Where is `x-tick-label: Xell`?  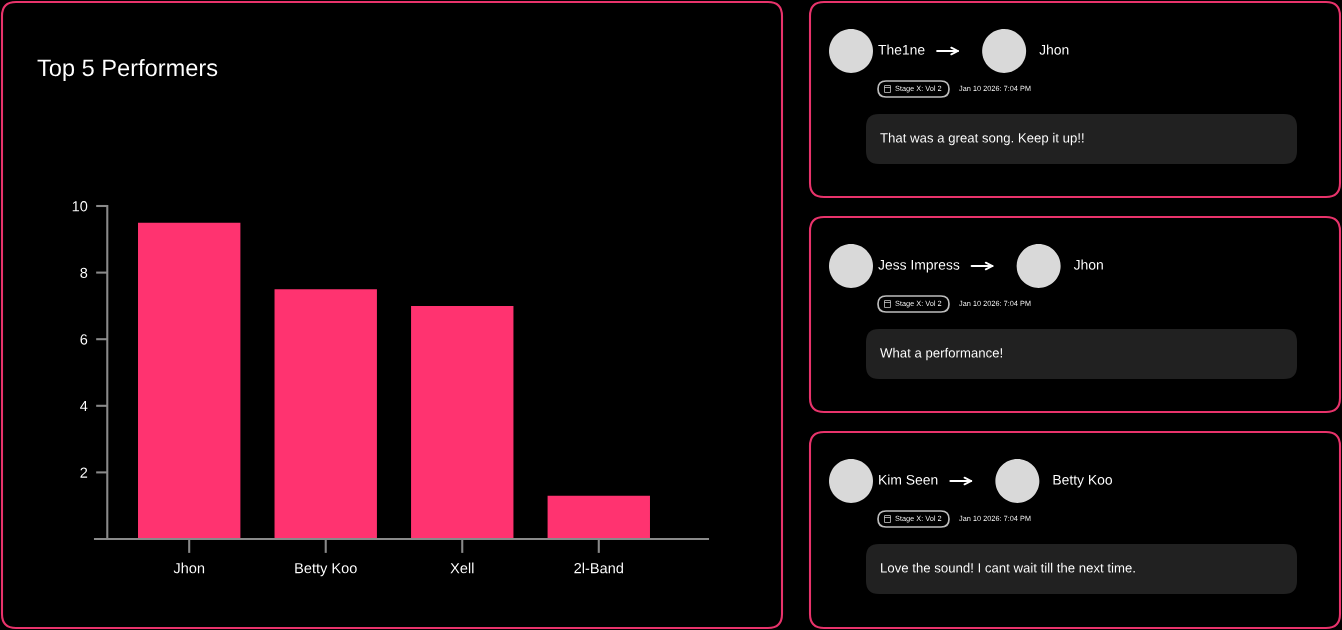
x-tick-label: Xell is located at coordinates (462, 568).